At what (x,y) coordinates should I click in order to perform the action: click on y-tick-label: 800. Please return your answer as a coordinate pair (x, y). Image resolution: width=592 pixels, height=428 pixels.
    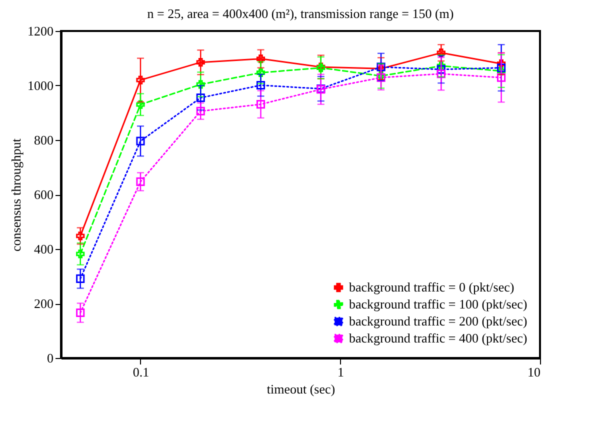
    Looking at the image, I should click on (44, 140).